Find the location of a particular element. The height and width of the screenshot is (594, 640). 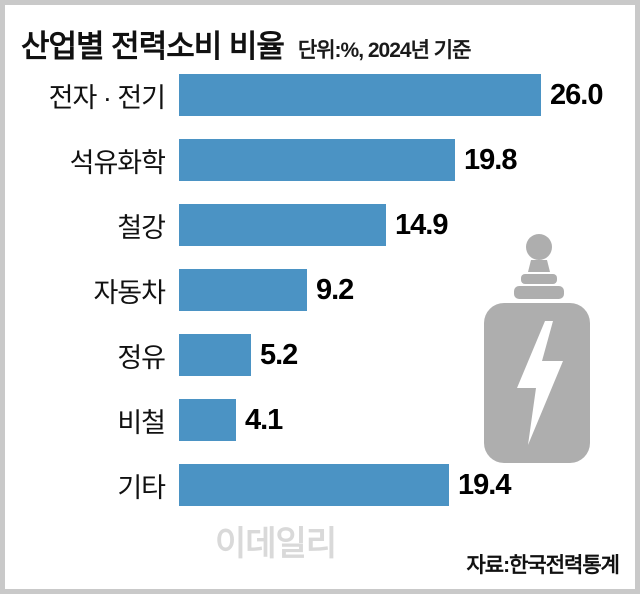

bar-row: 철강 14.9 is located at coordinates (324, 225).